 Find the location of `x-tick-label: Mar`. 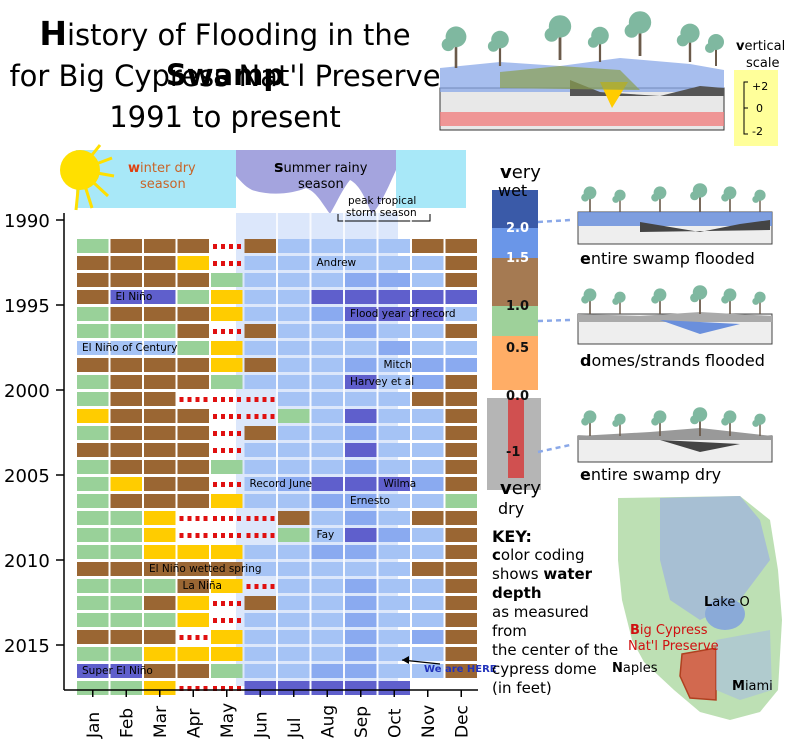

x-tick-label: Mar is located at coordinates (161, 722).